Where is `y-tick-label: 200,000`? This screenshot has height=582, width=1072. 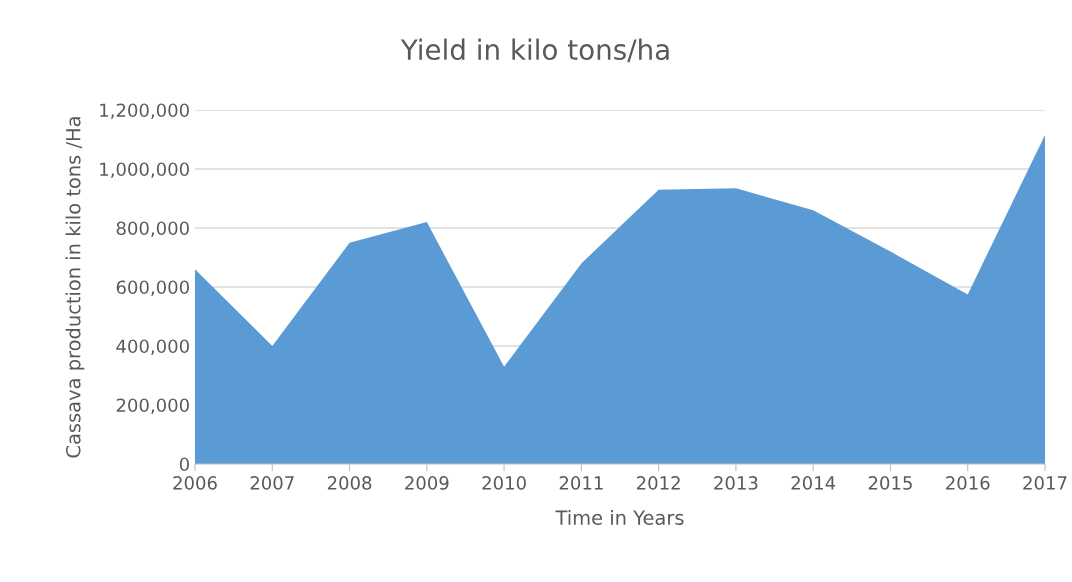 y-tick-label: 200,000 is located at coordinates (152, 406).